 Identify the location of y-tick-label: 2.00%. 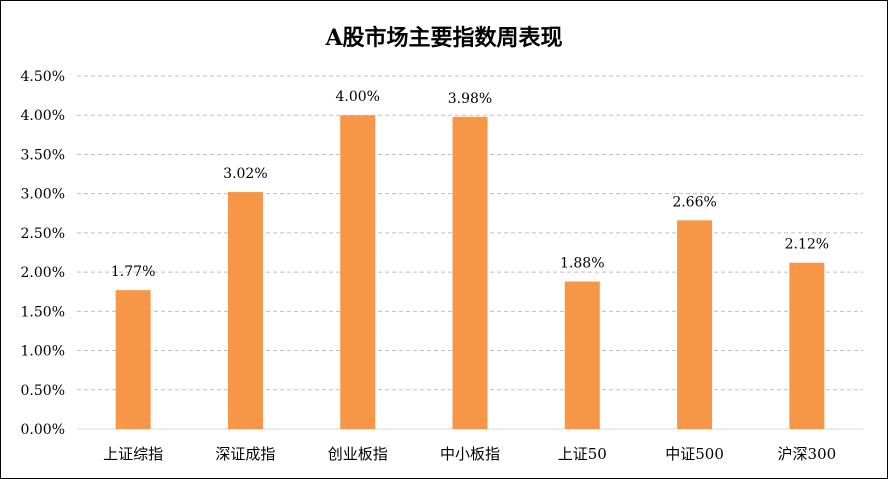
(43, 273).